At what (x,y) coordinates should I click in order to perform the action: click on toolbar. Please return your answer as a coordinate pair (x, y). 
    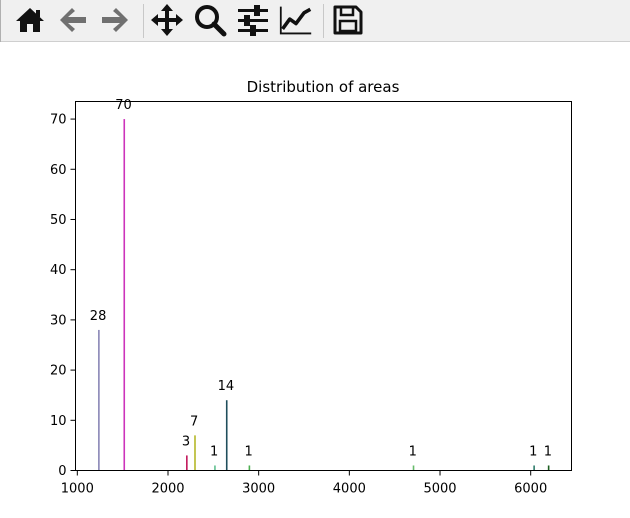
    Looking at the image, I should click on (315, 21).